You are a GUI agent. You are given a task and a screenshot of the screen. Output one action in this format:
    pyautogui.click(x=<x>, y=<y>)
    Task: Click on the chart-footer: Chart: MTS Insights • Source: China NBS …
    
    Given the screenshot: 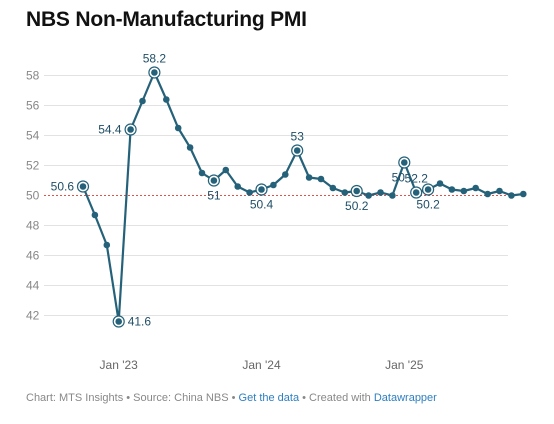 What is the action you would take?
    pyautogui.click(x=231, y=398)
    